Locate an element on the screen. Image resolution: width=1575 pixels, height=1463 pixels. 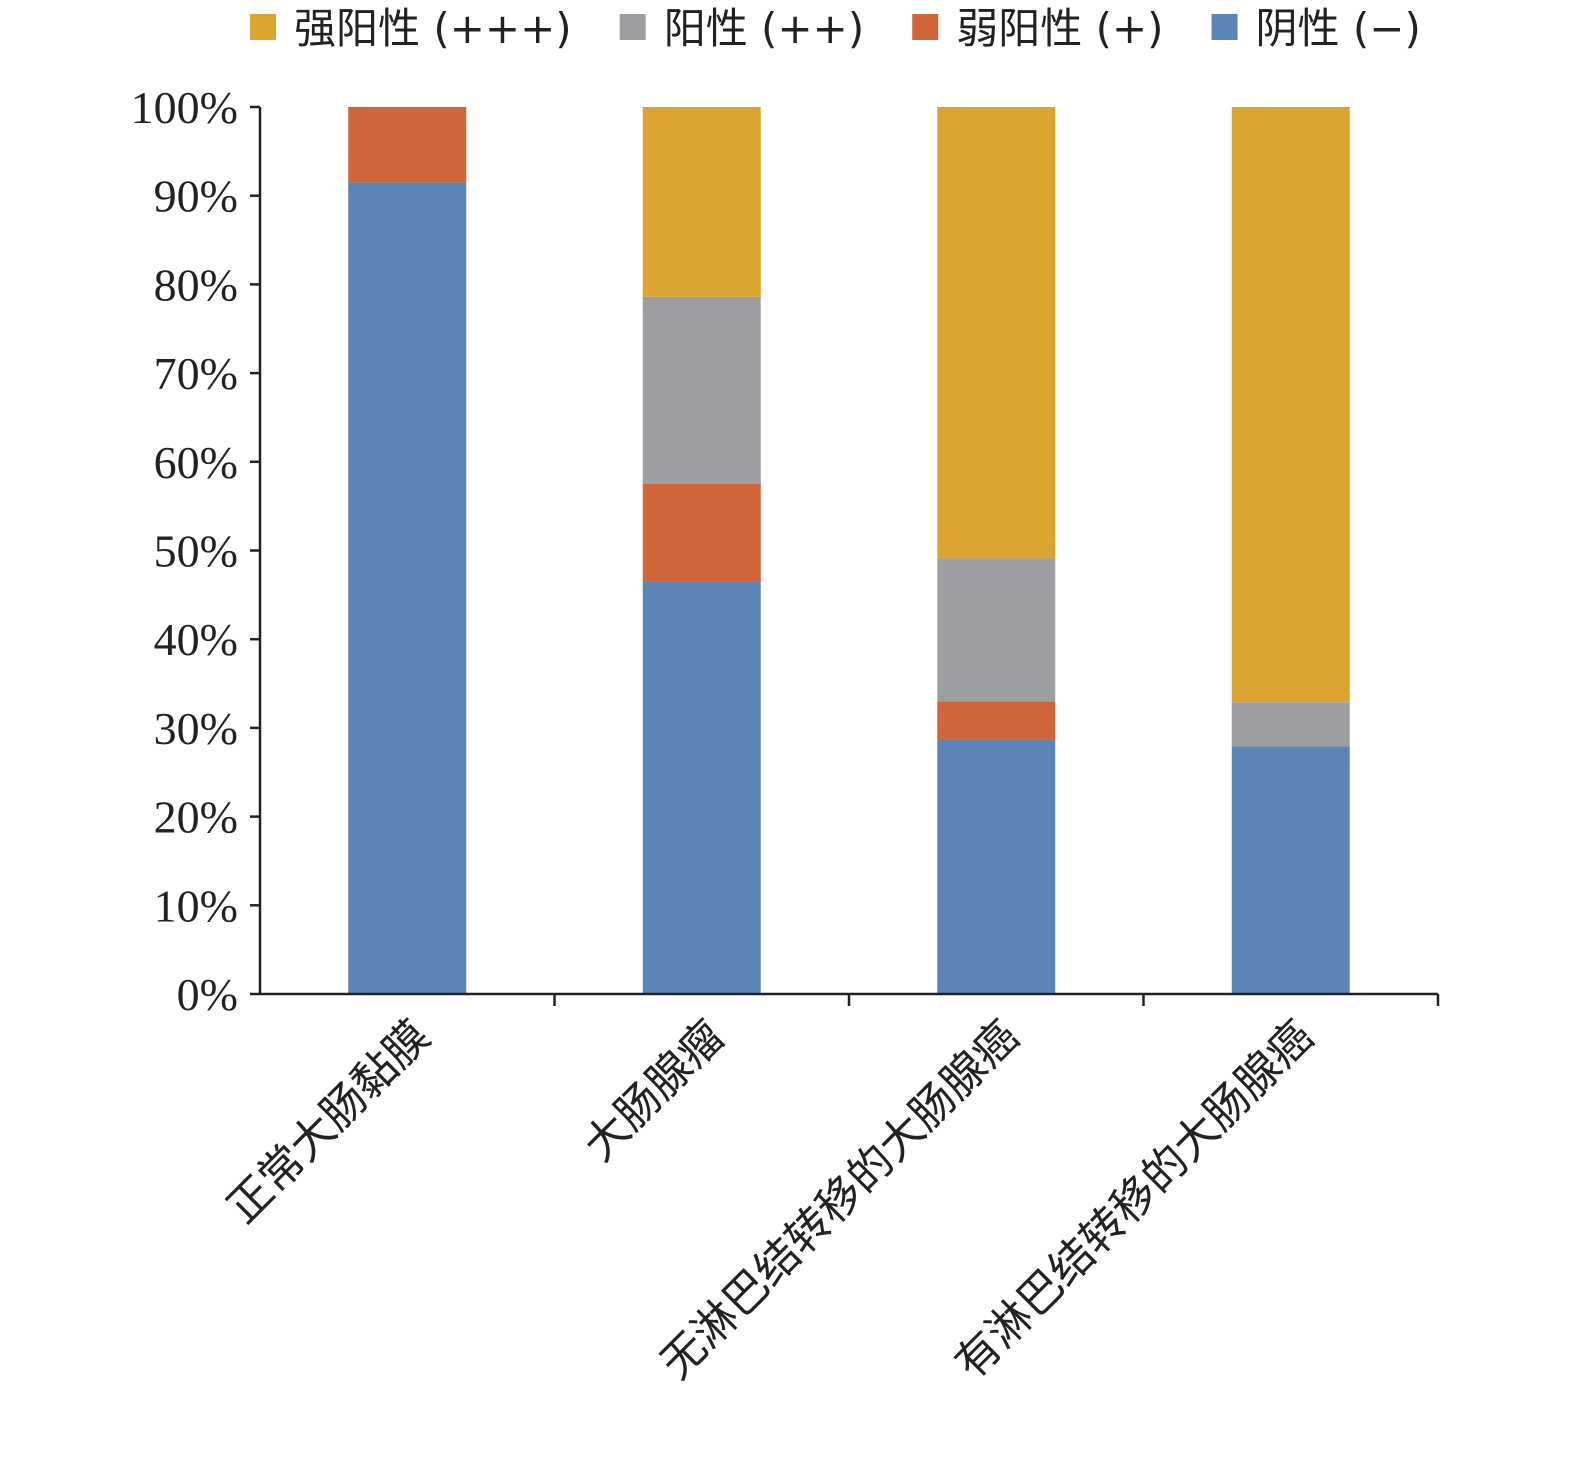
y-tick-label: 40% is located at coordinates (196, 639).